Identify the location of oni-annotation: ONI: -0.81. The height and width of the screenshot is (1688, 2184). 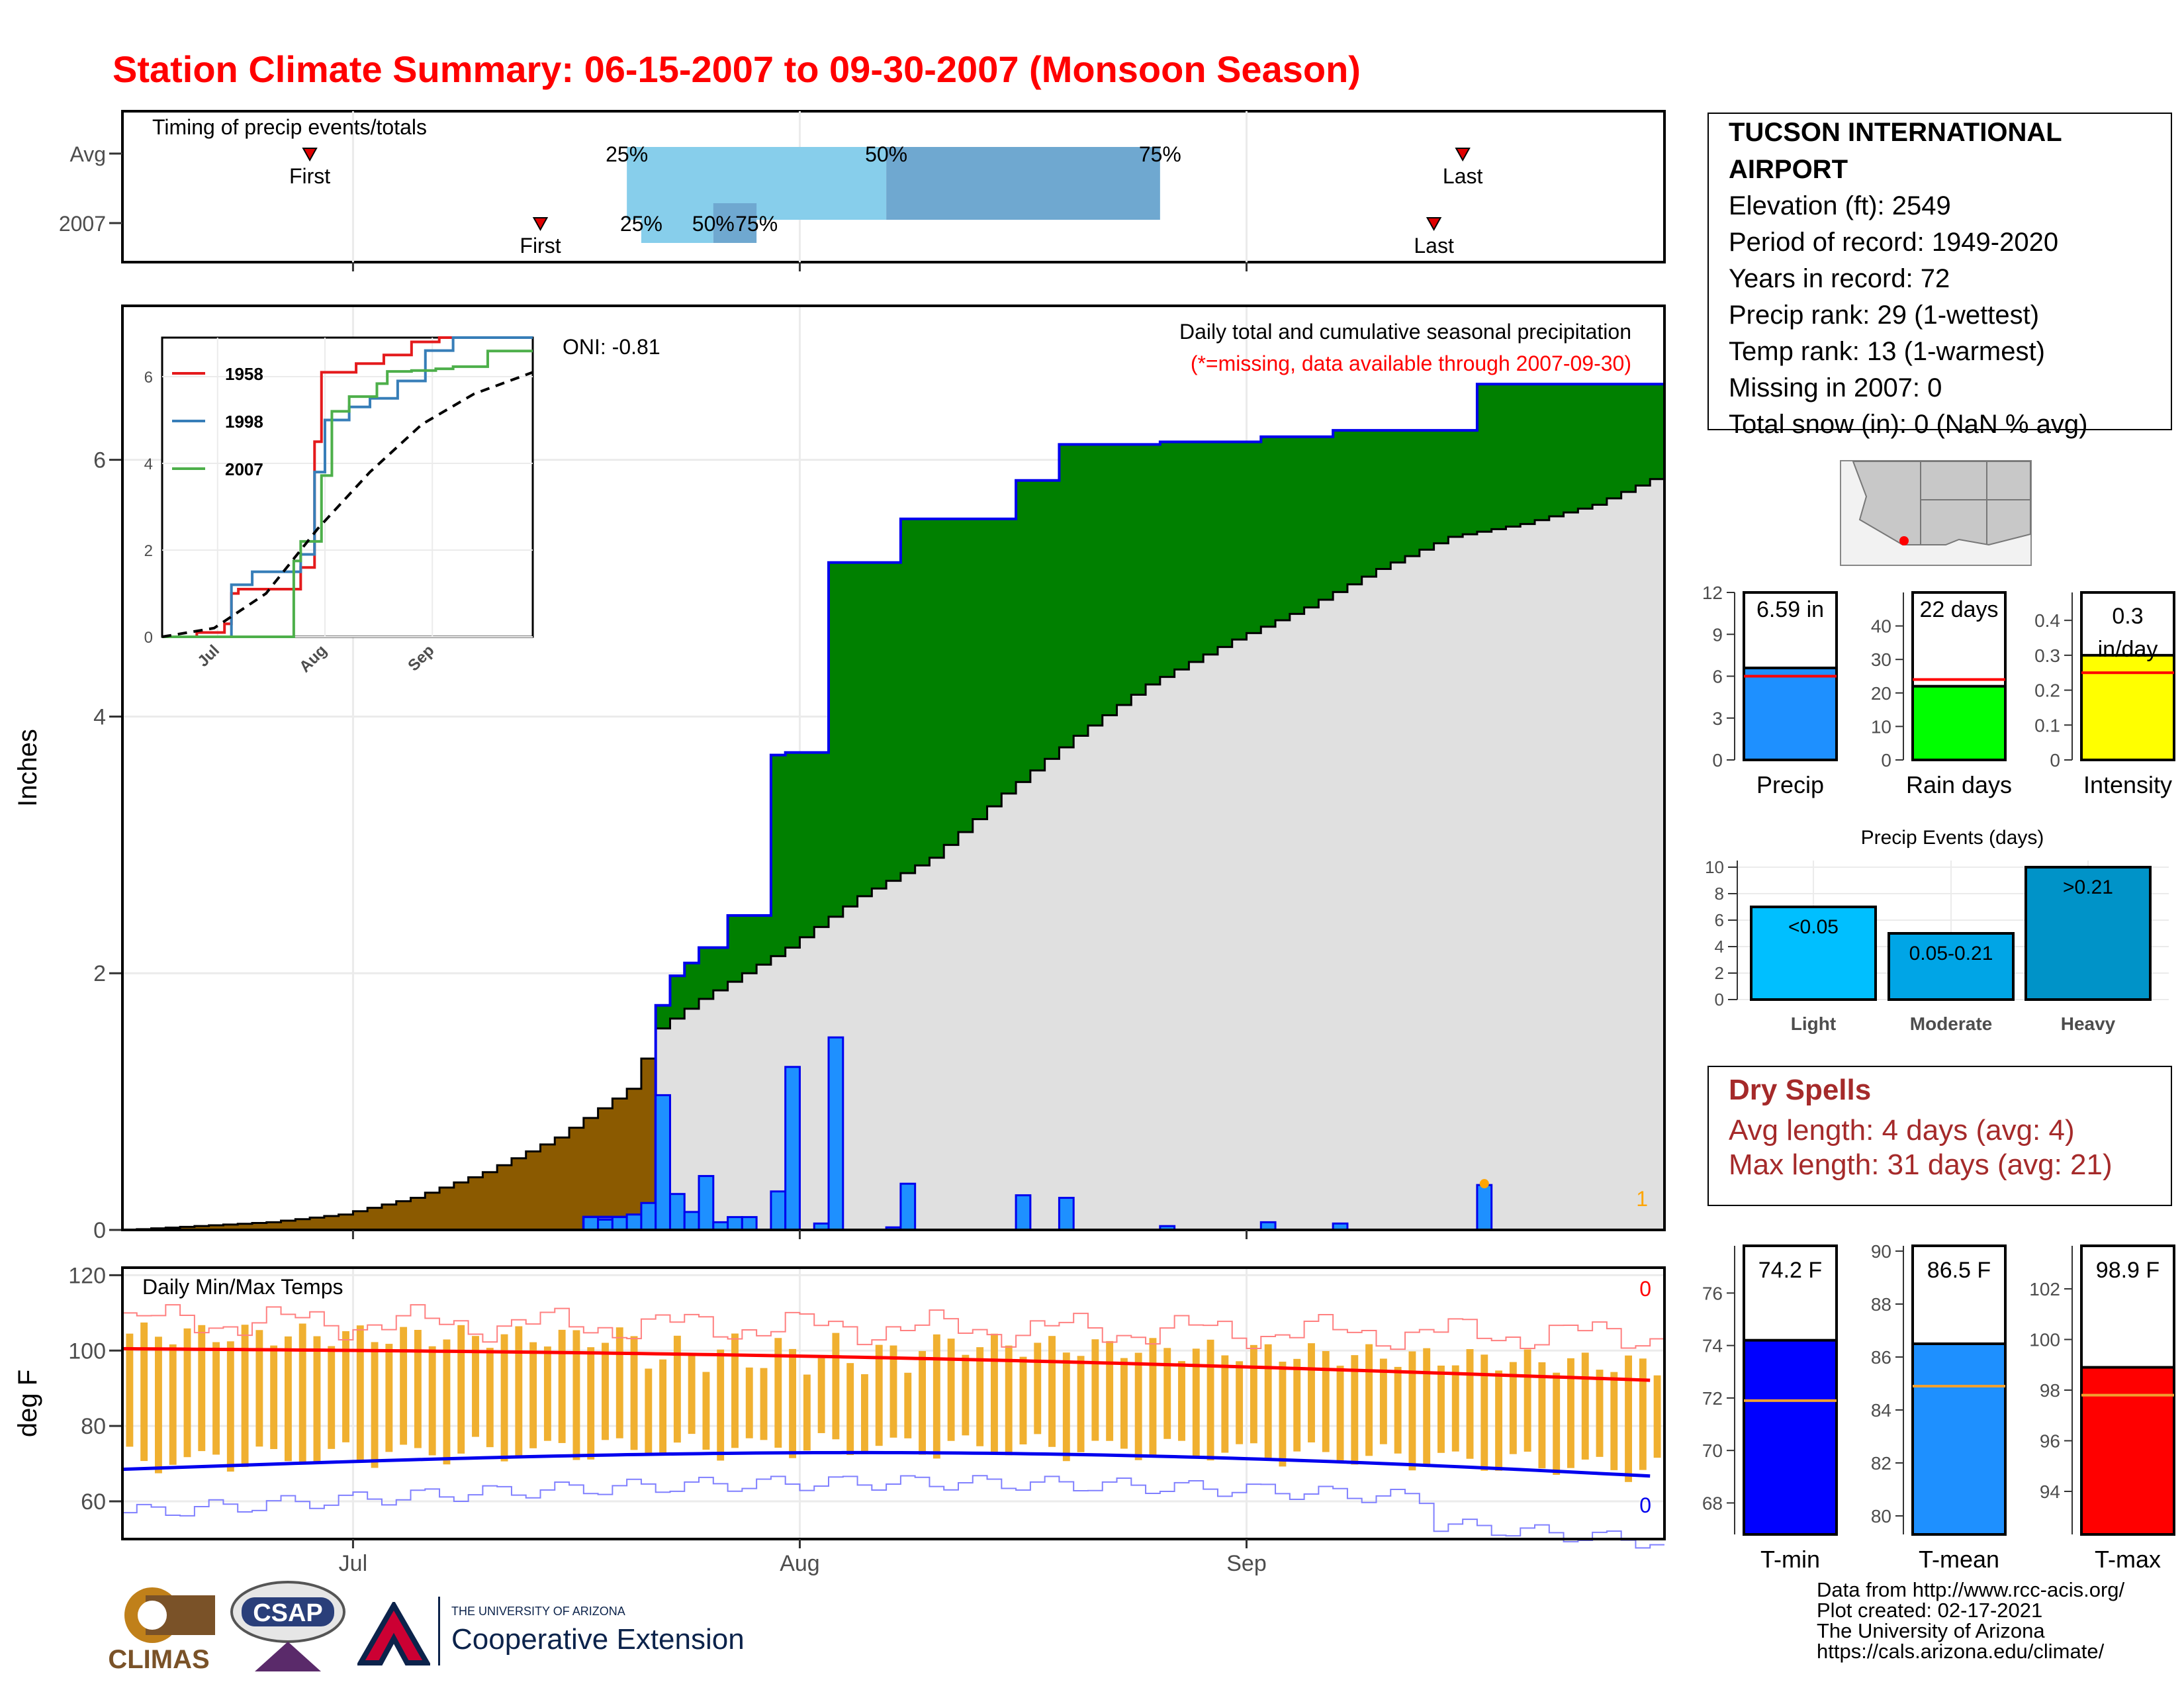
(611, 347).